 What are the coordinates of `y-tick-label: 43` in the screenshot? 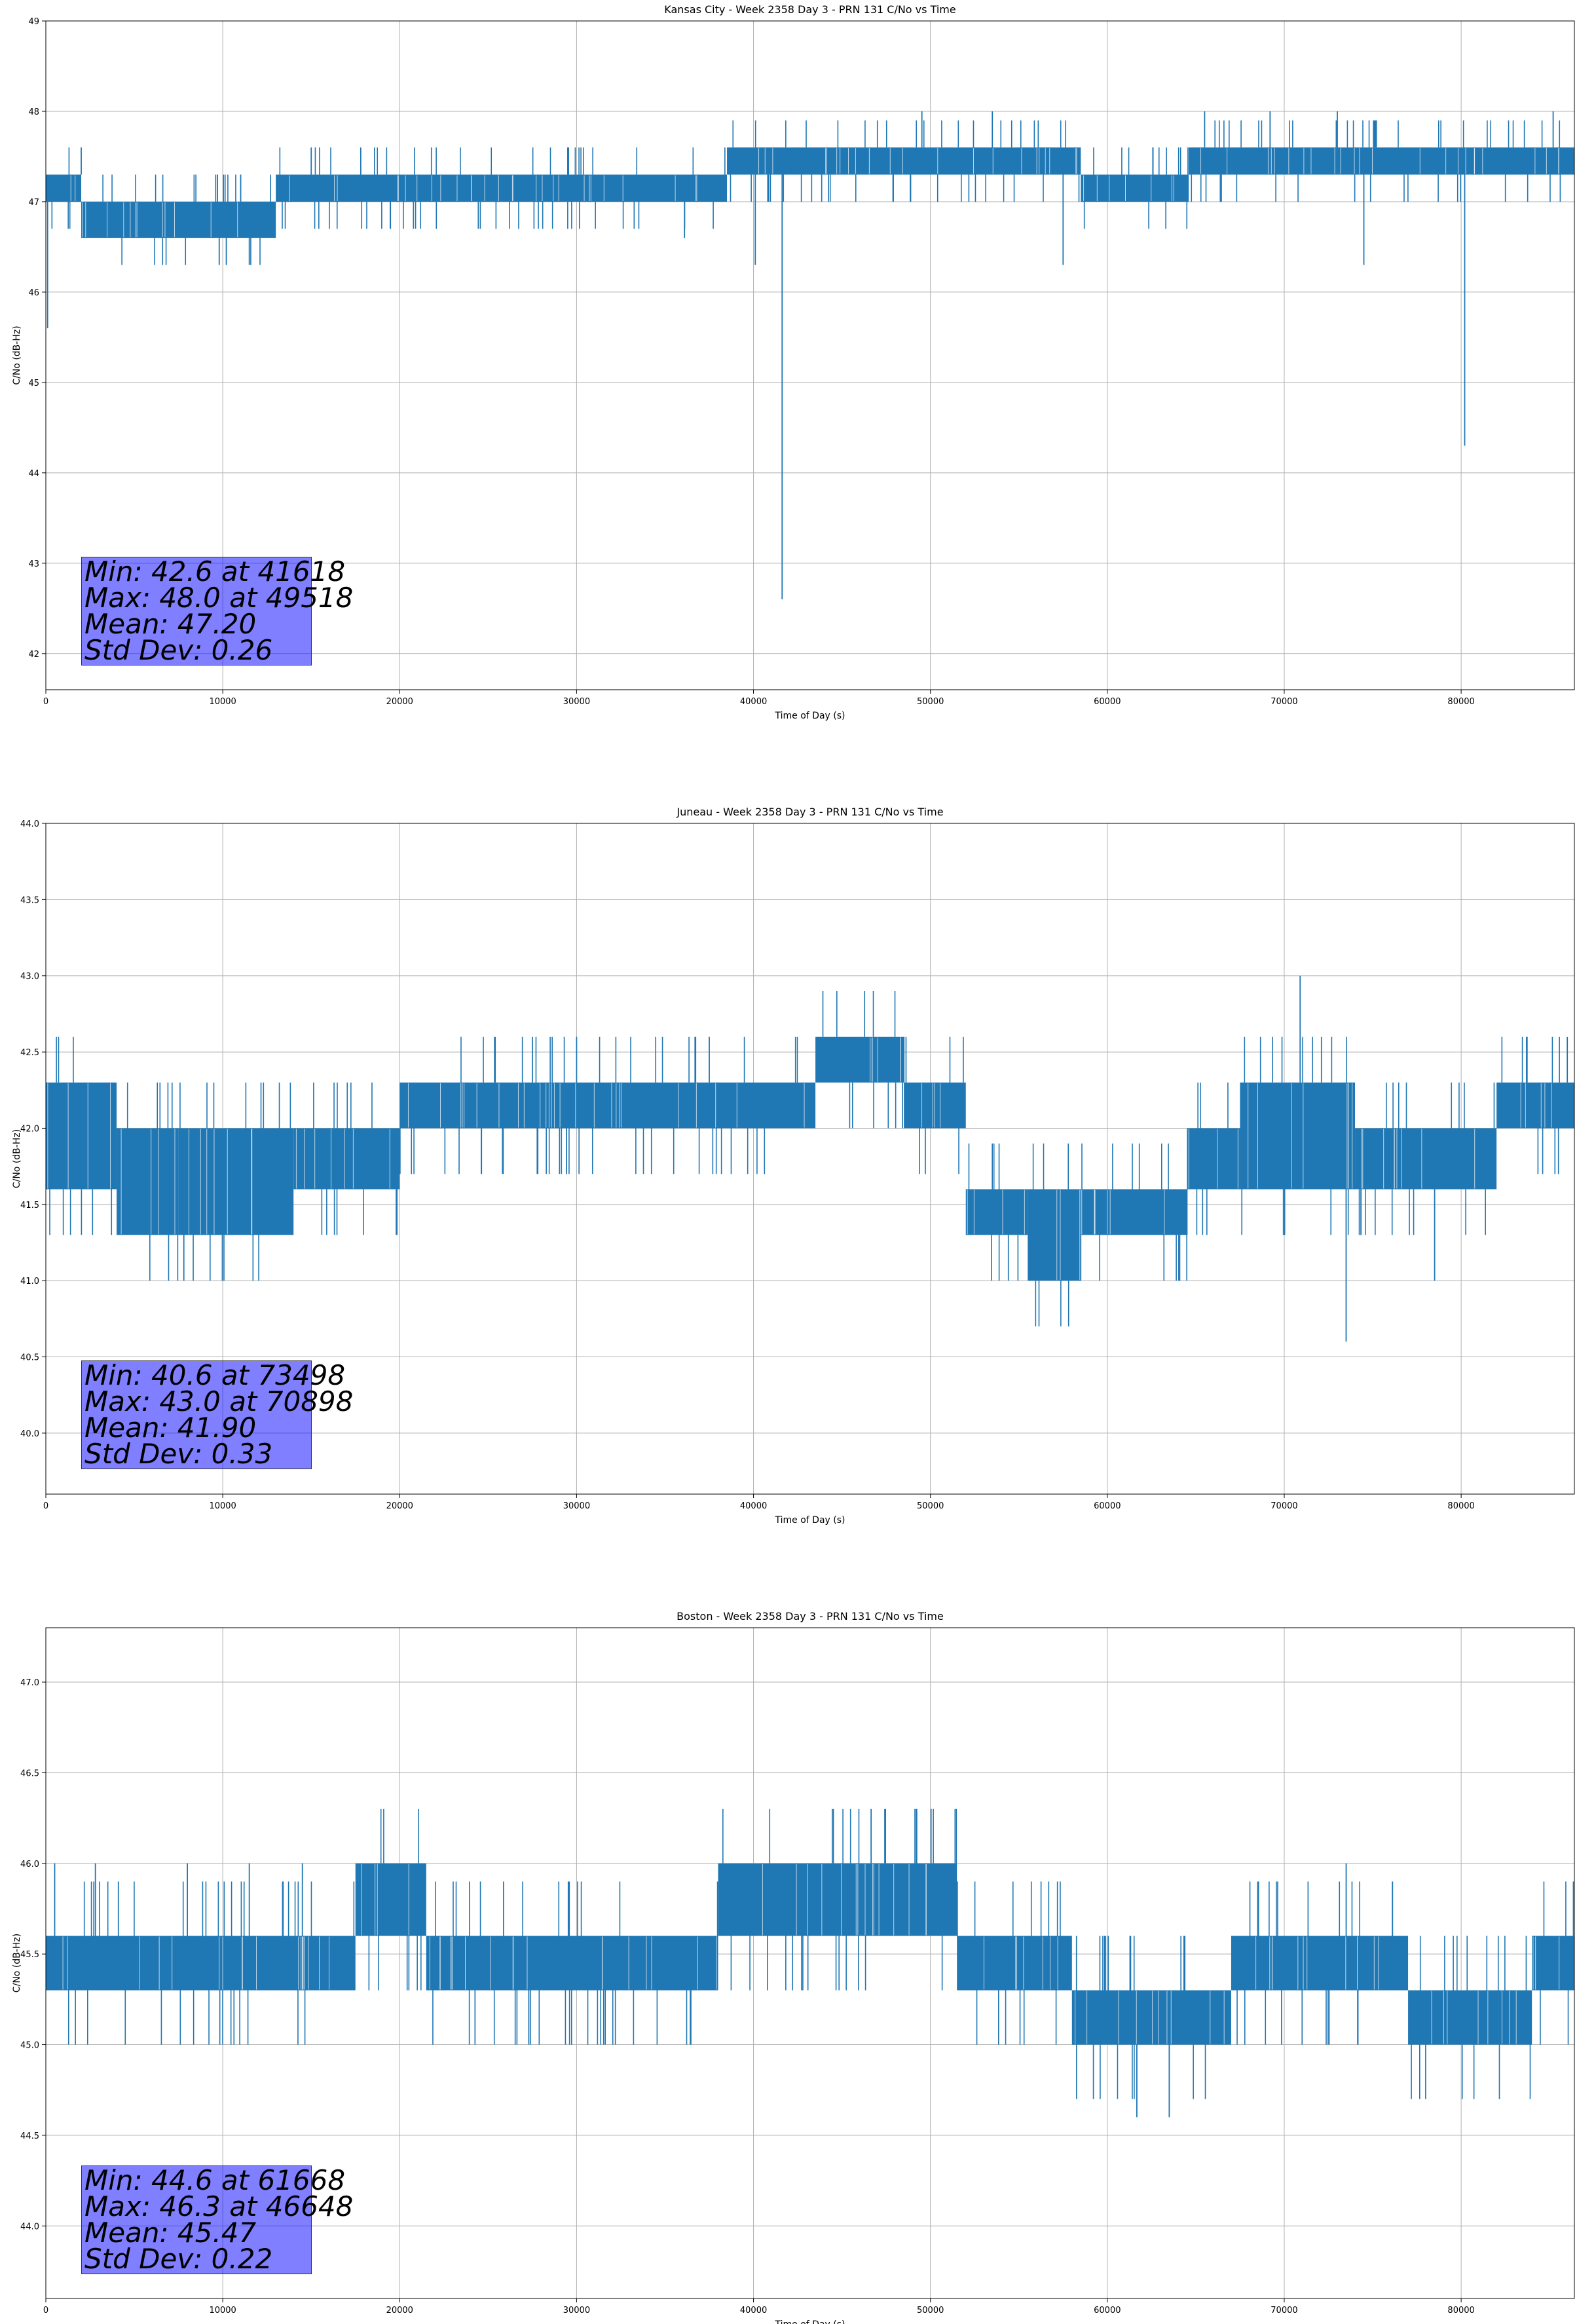 It's located at (33, 564).